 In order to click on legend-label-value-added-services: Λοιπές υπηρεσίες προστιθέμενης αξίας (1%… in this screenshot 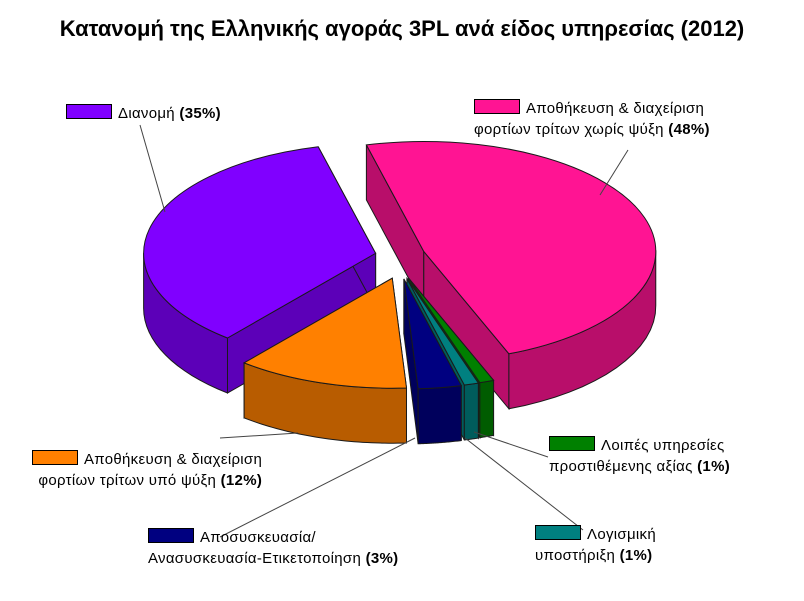, I will do `click(639, 456)`.